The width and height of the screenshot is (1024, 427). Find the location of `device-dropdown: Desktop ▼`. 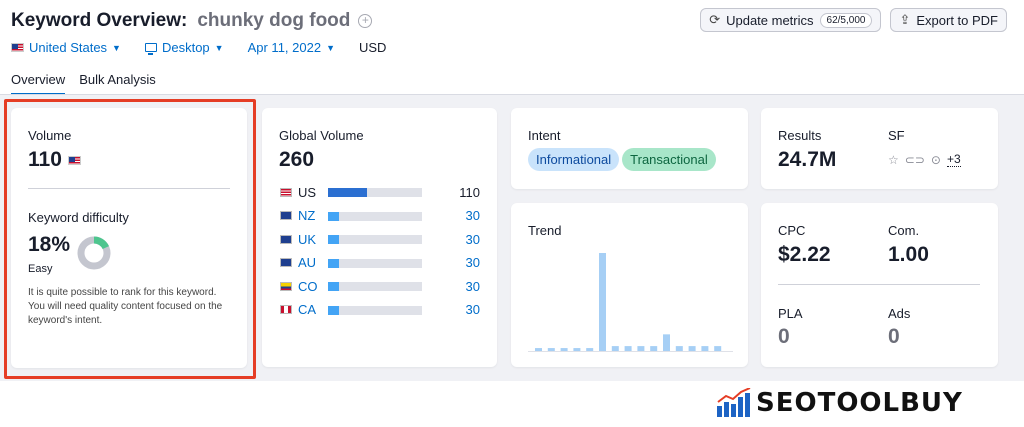

device-dropdown: Desktop ▼ is located at coordinates (184, 47).